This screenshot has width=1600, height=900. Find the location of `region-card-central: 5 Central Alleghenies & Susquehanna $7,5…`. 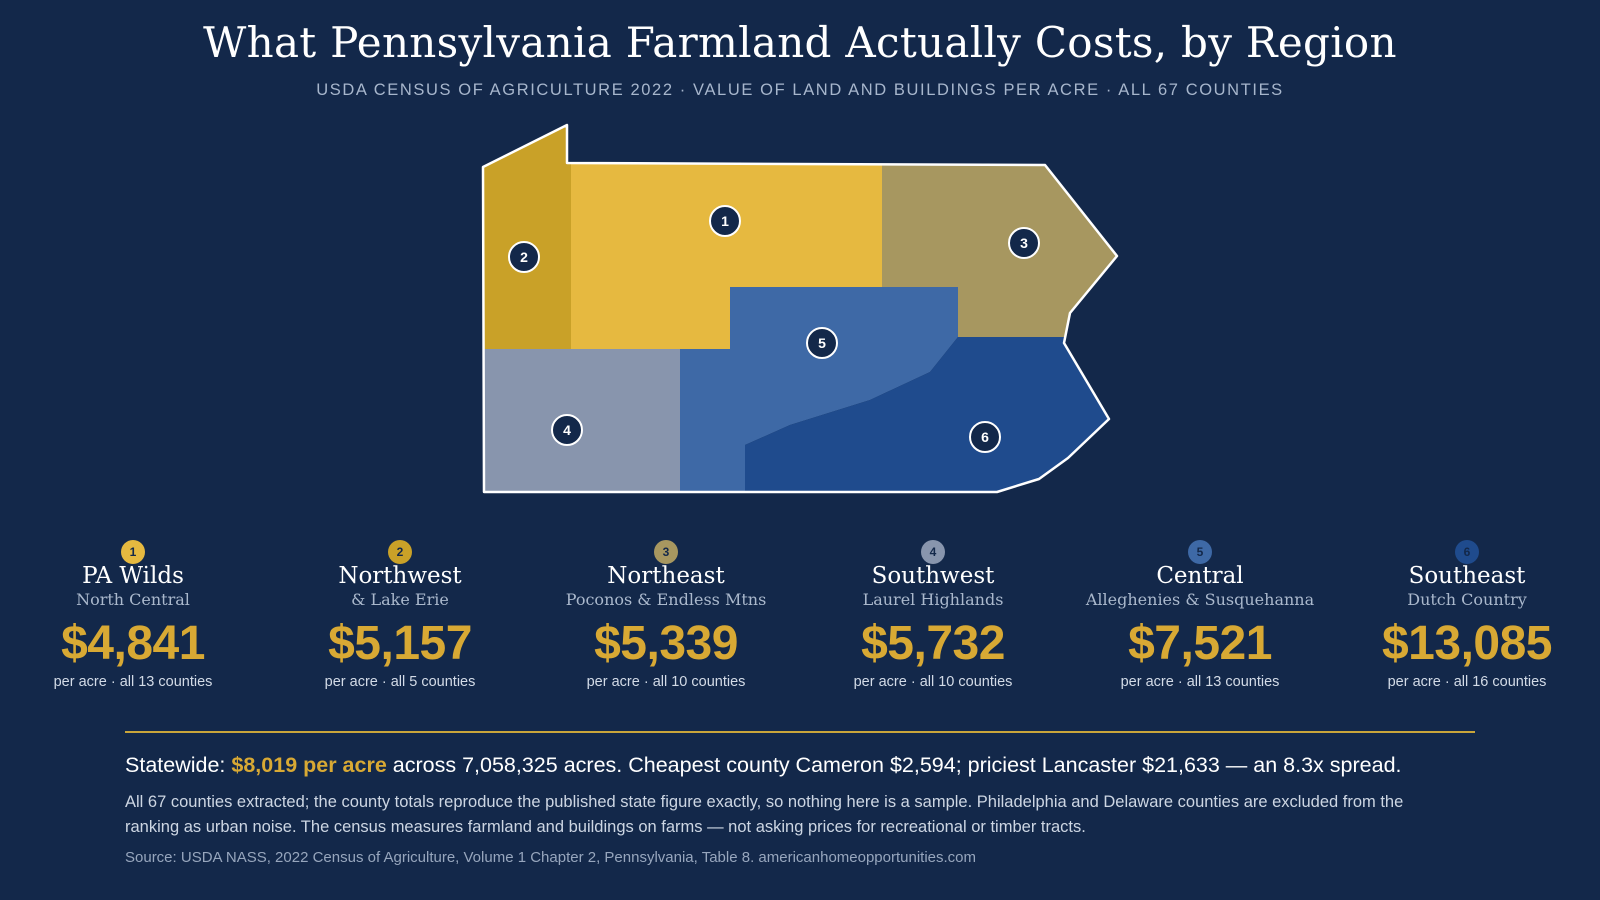

region-card-central: 5 Central Alleghenies & Susquehanna $7,5… is located at coordinates (1200, 616).